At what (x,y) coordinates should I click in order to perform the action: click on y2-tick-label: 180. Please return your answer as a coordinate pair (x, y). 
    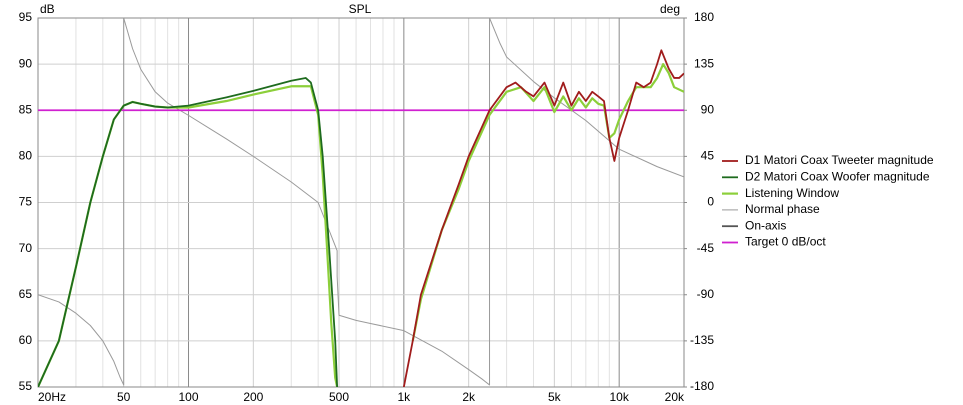
    Looking at the image, I should click on (704, 17).